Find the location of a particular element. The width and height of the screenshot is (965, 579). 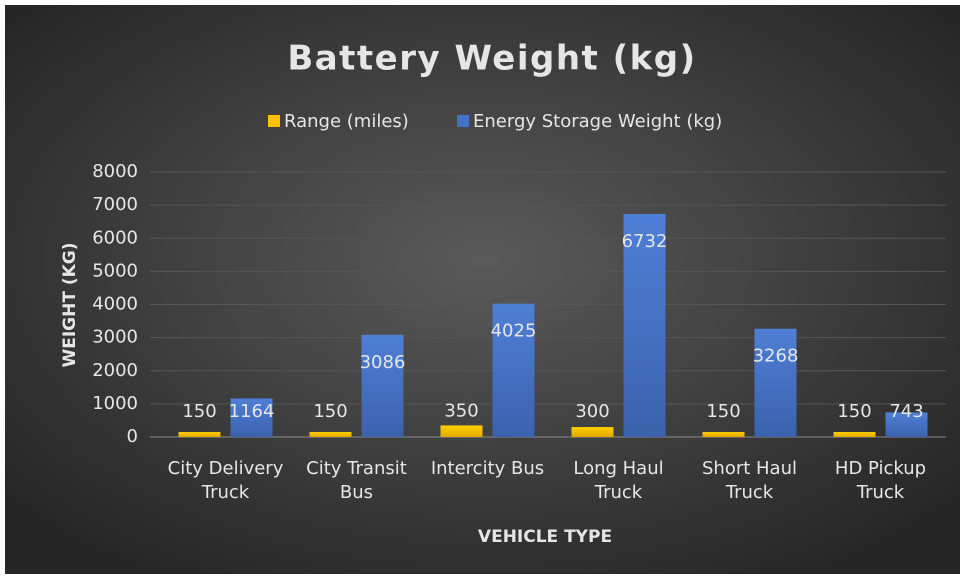

y-tick-label: 2000 is located at coordinates (115, 370).